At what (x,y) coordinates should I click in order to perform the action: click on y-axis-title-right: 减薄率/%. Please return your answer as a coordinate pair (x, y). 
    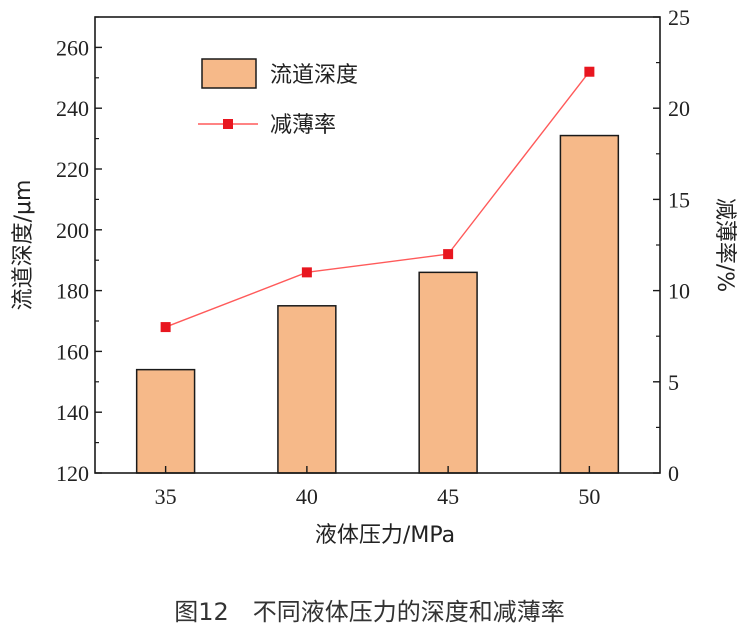
    Looking at the image, I should click on (724, 245).